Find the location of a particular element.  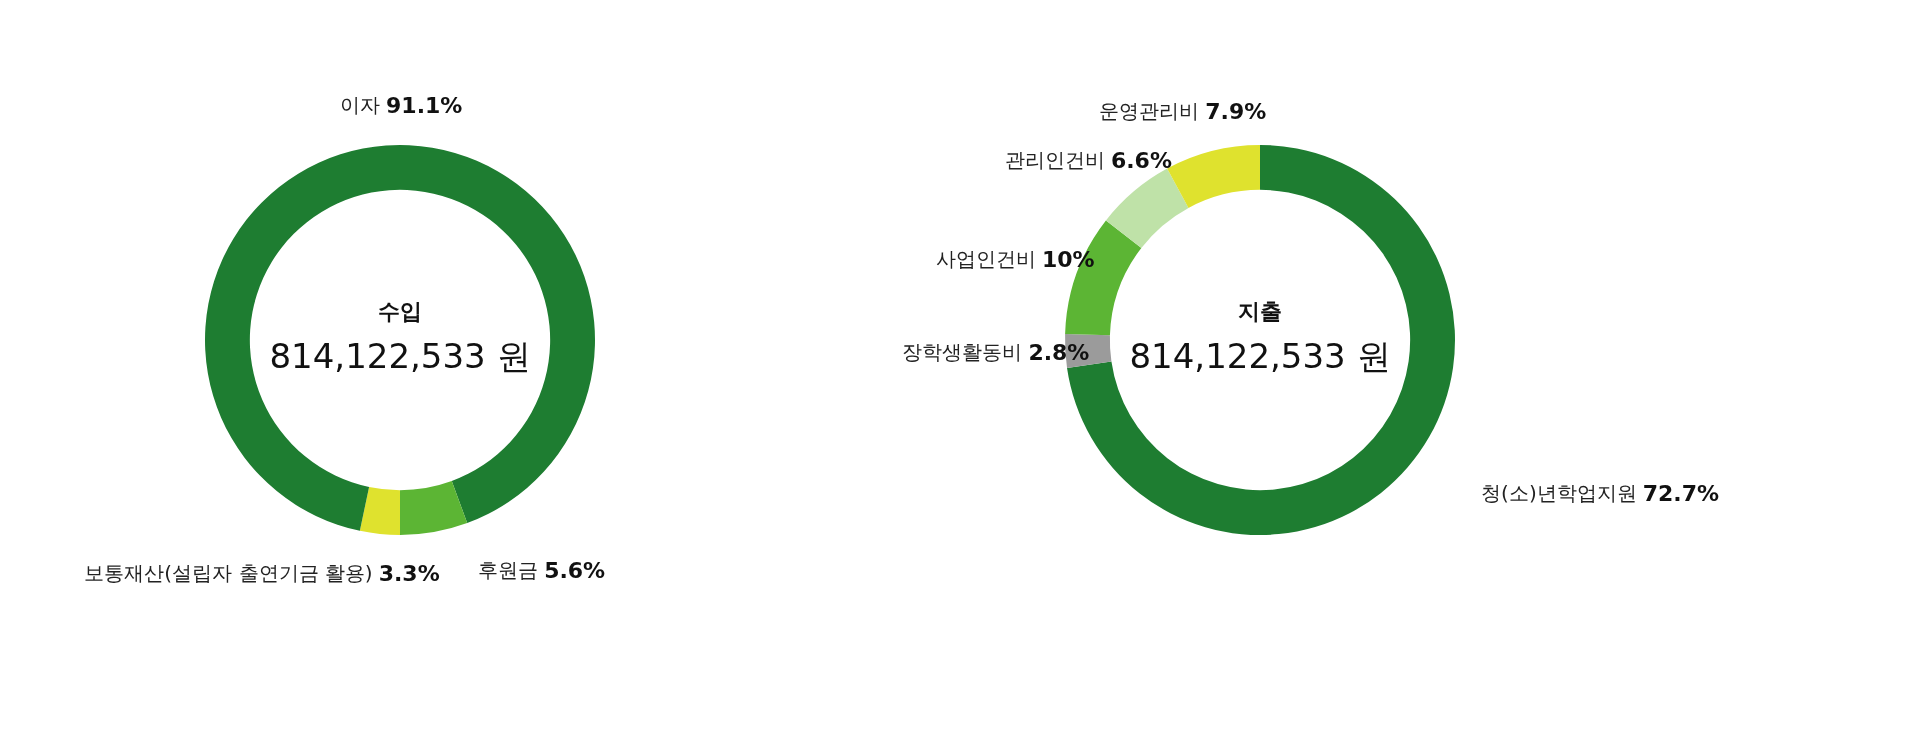

data-label: 6.6% is located at coordinates (1141, 160).